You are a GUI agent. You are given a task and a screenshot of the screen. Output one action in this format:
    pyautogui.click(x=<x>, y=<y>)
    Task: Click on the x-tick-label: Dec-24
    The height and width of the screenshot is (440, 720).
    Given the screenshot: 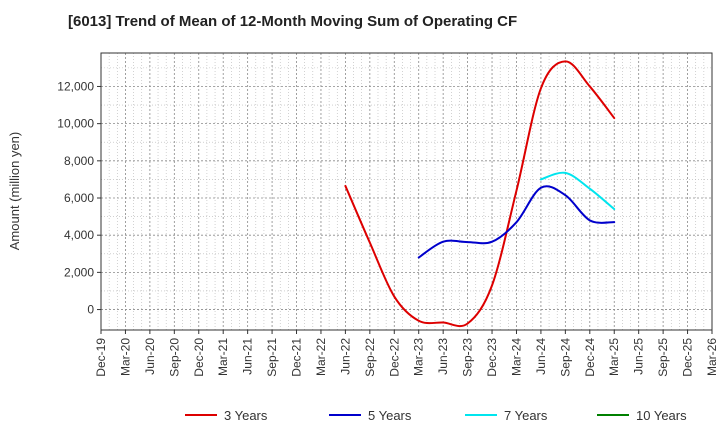 What is the action you would take?
    pyautogui.click(x=590, y=357)
    